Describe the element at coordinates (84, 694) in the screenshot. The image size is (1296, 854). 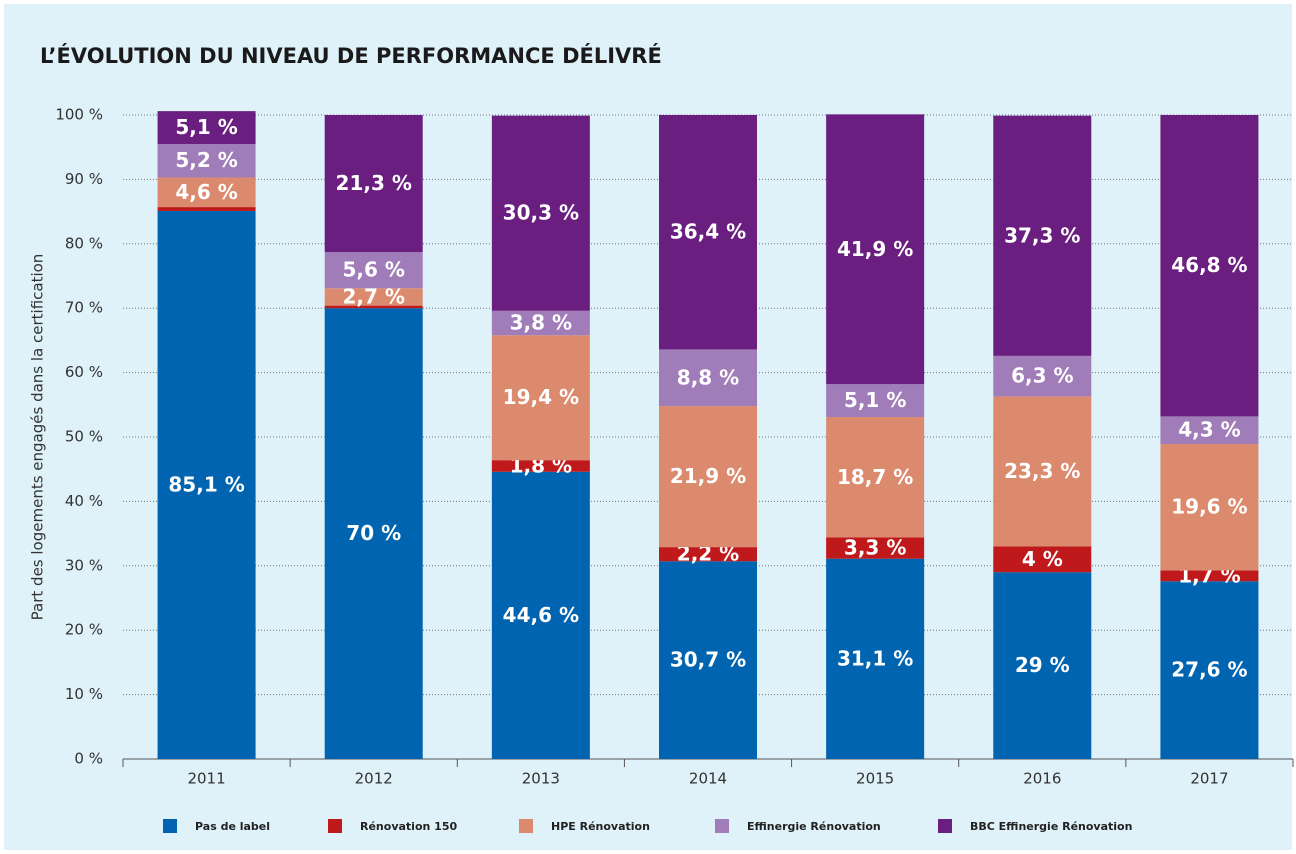
I see `y-tick-label: 10 %` at that location.